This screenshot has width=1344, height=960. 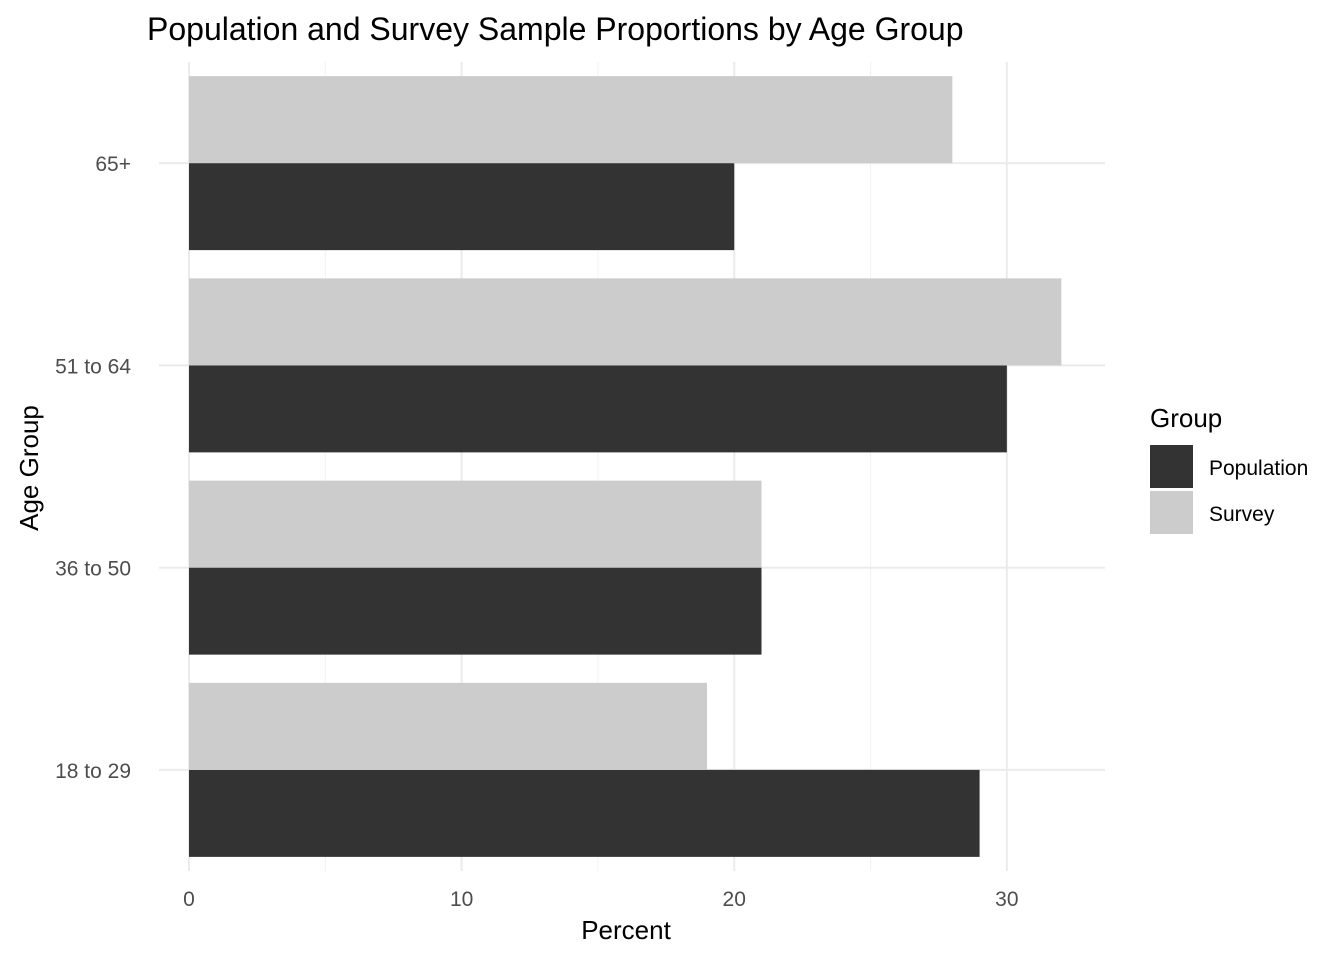 I want to click on y-tick-label: 18 to 29, so click(x=93, y=771).